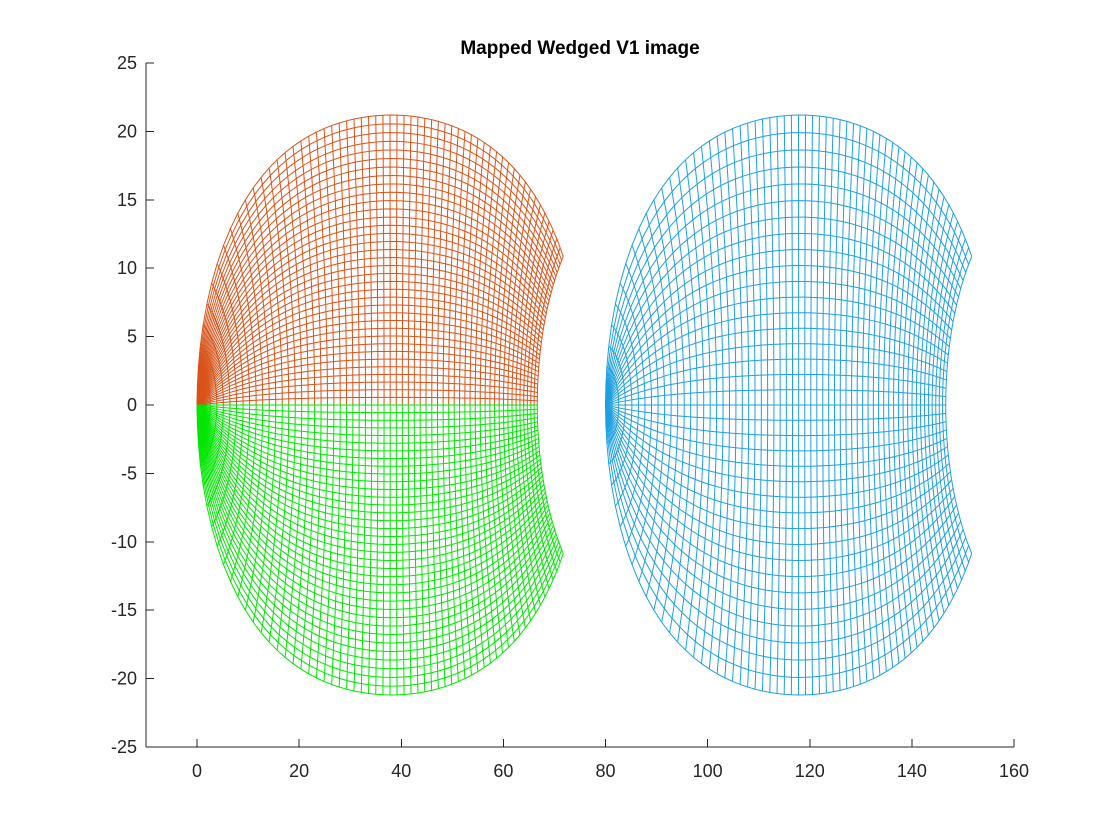 Image resolution: width=1120 pixels, height=840 pixels. I want to click on y-tick-label: 10, so click(127, 268).